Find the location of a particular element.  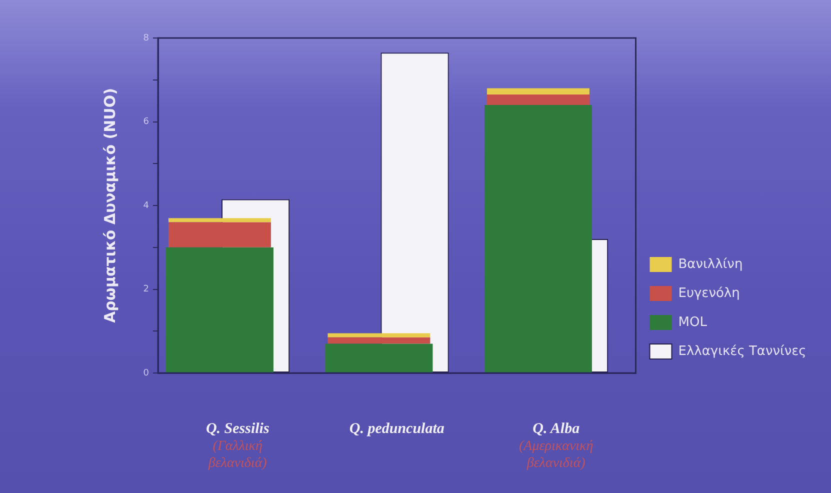

legend-label: Ευγενόλη is located at coordinates (709, 293).